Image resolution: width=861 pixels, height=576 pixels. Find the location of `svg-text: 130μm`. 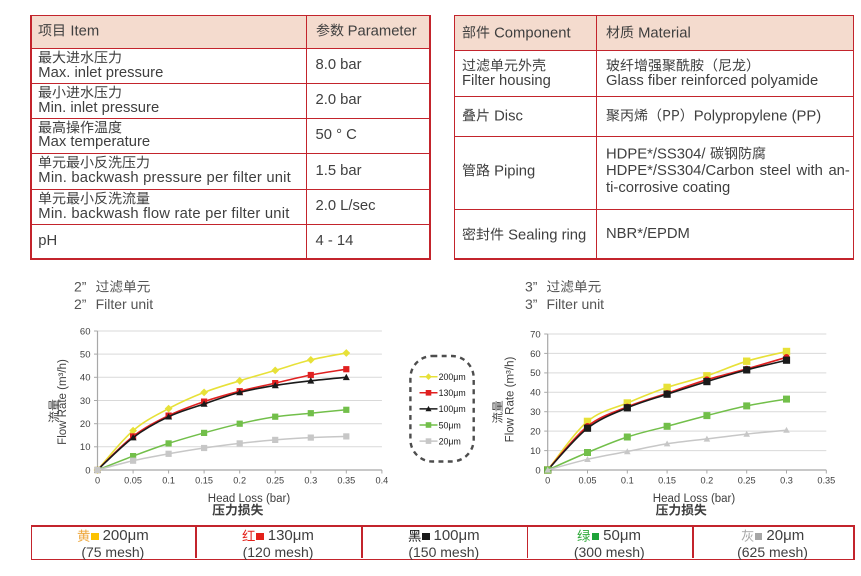

svg-text: 130μm is located at coordinates (452, 393).